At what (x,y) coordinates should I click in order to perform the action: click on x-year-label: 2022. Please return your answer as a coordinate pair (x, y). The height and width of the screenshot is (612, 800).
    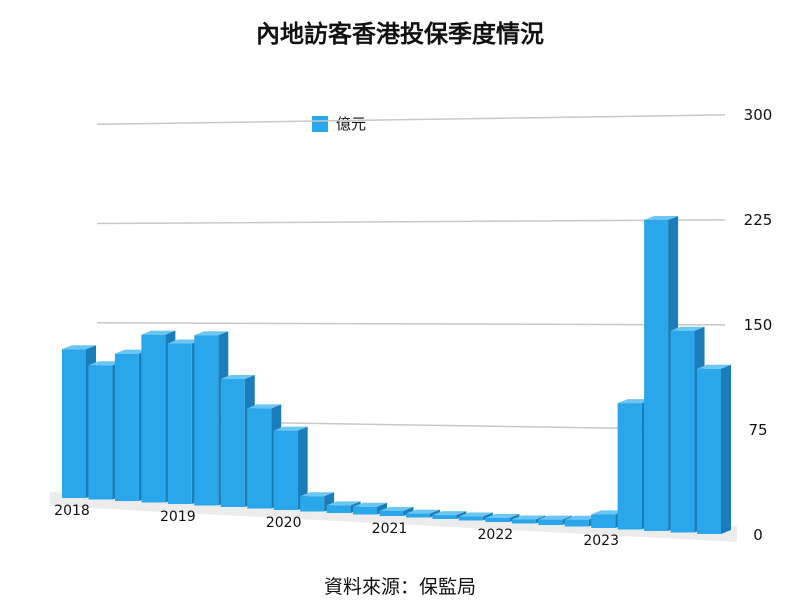
    Looking at the image, I should click on (496, 535).